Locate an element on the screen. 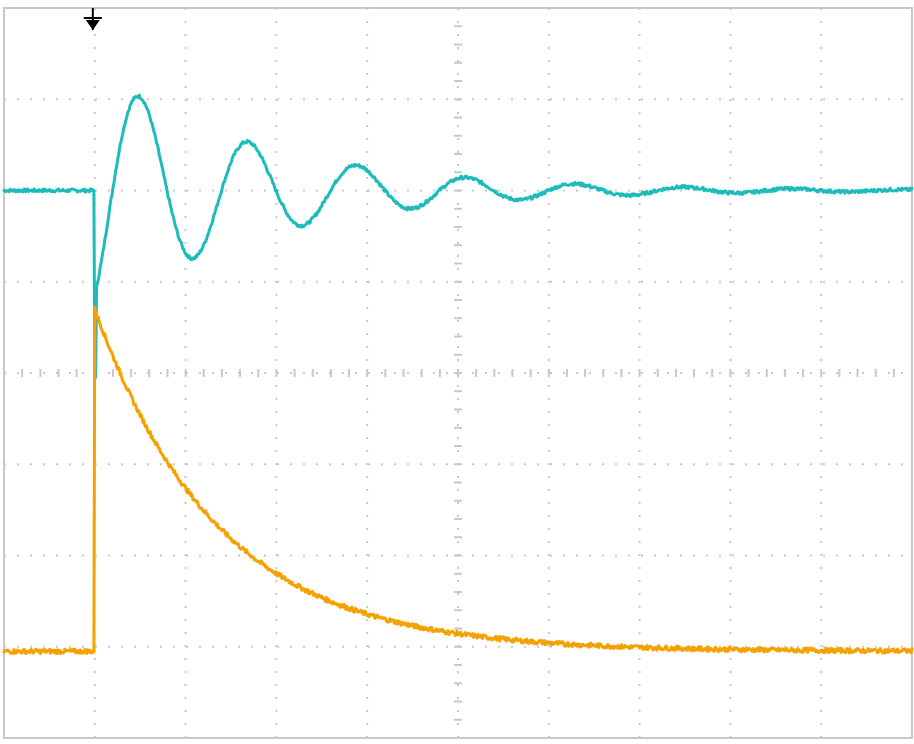 The height and width of the screenshot is (744, 914). trigger-arrow-head is located at coordinates (92, 25).